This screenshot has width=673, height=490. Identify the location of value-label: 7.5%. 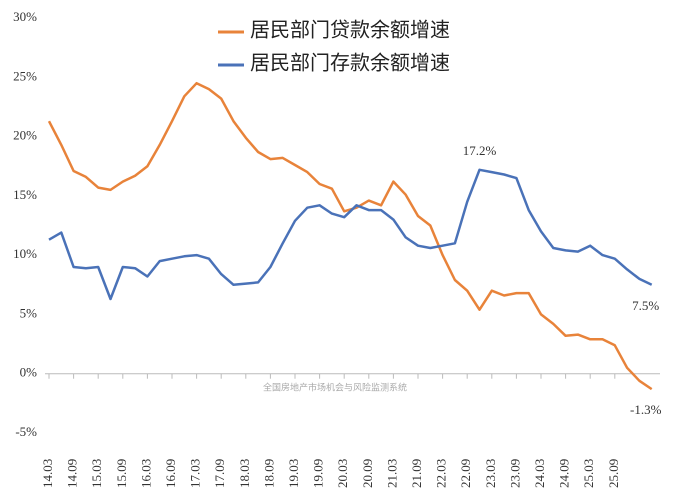
(645, 305).